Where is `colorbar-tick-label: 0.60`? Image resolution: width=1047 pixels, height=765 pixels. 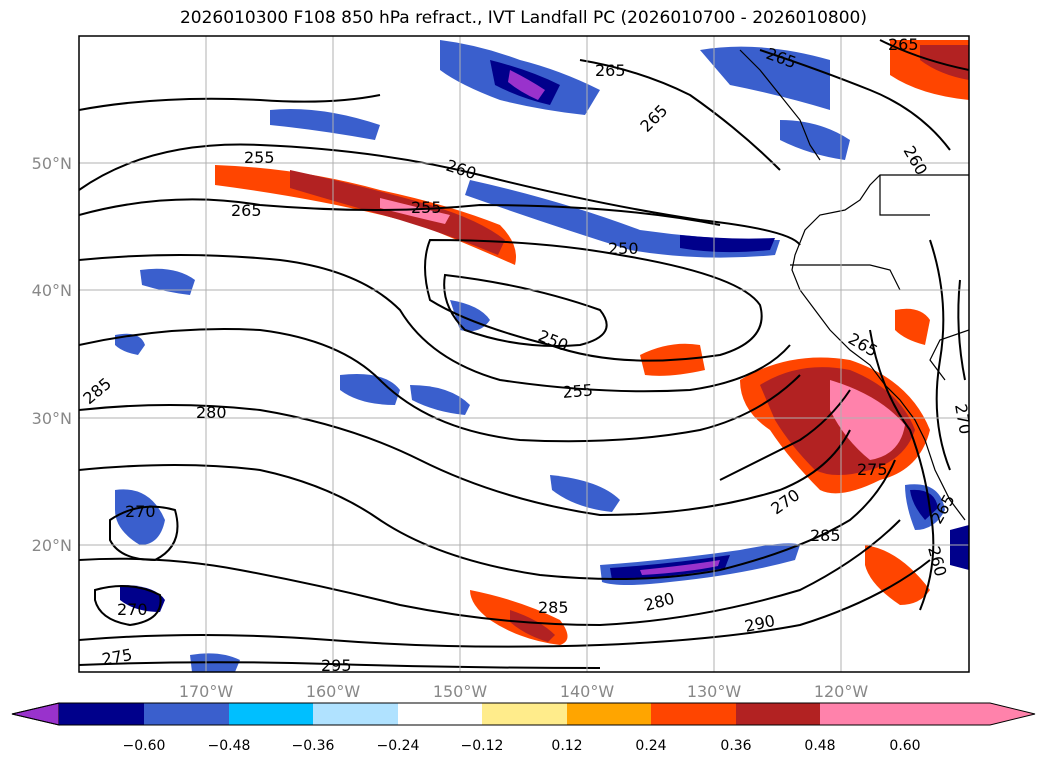 colorbar-tick-label: 0.60 is located at coordinates (904, 746).